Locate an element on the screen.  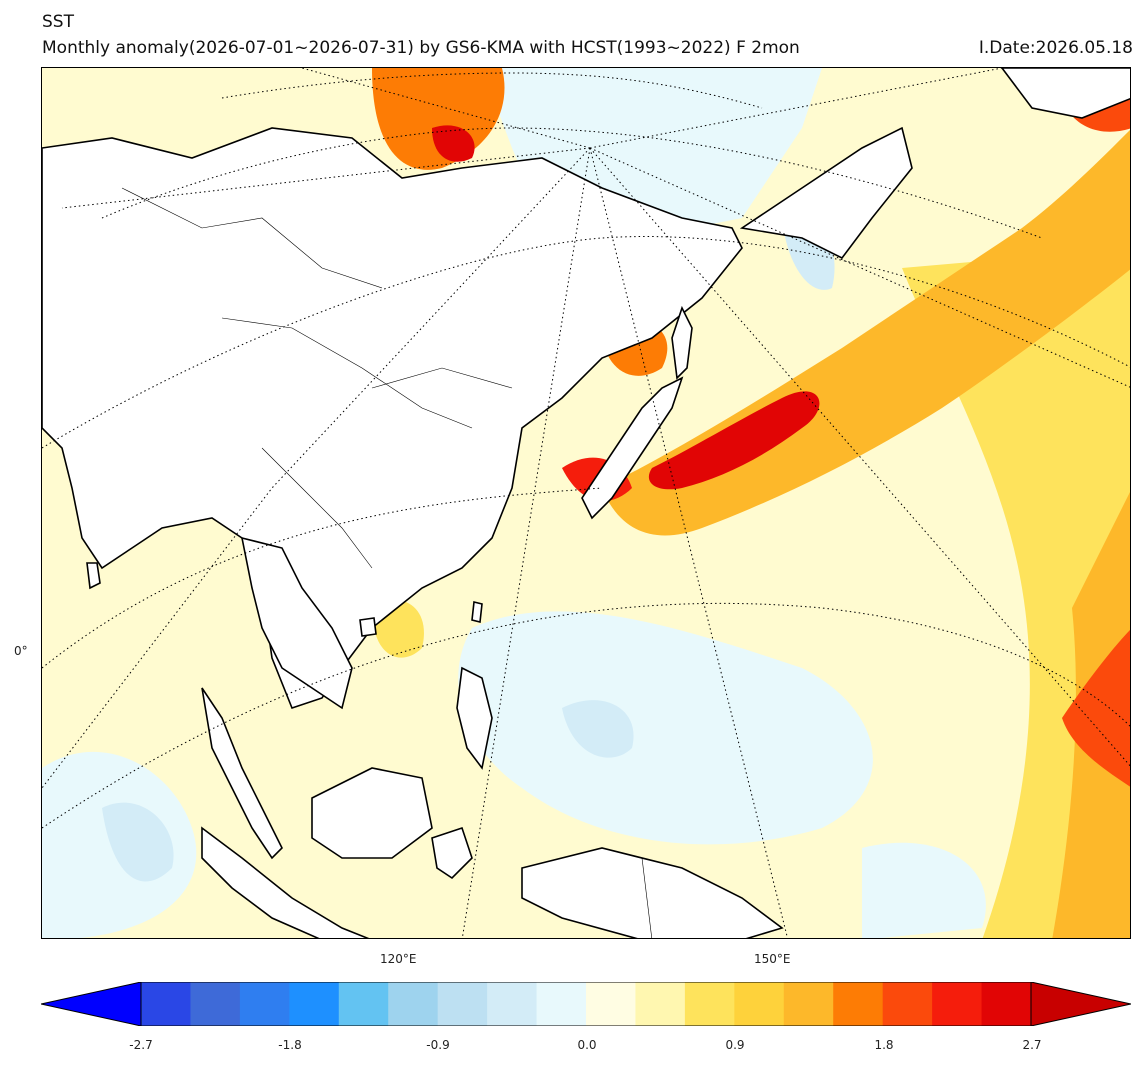
colorbar-tick-label: 2.7 is located at coordinates (1032, 1045).